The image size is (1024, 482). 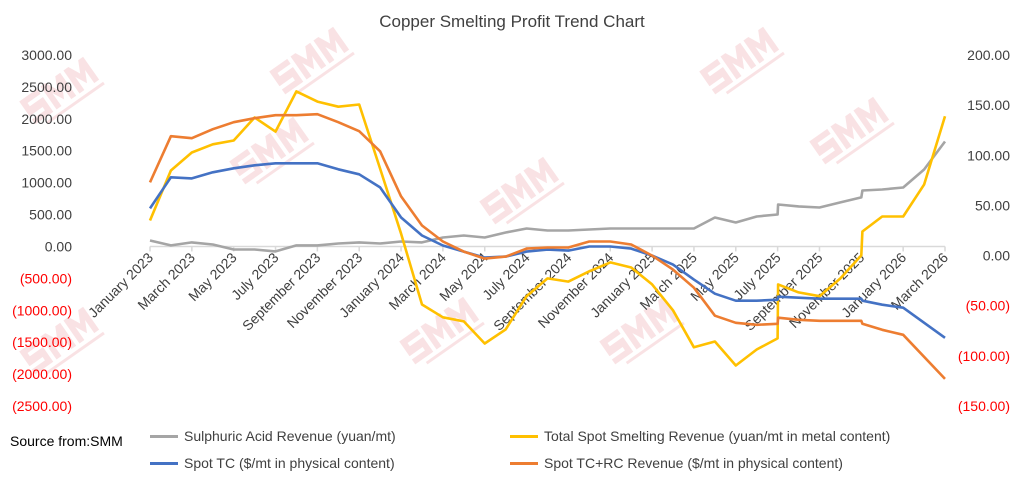 I want to click on left-axis-tick-label: (1000.00), so click(x=42, y=310).